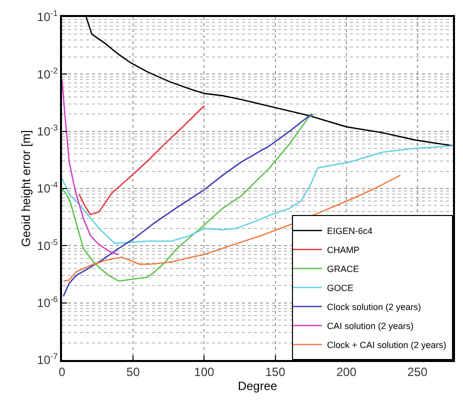 This screenshot has width=463, height=404. Describe the element at coordinates (343, 269) in the screenshot. I see `legend-label: GRACE` at that location.